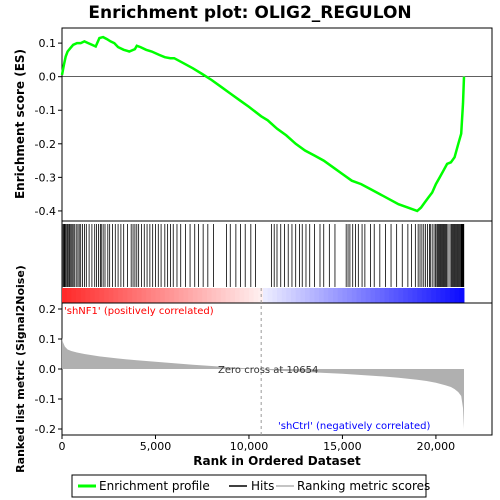 This screenshot has height=500, width=500. Describe the element at coordinates (249, 446) in the screenshot. I see `x-tick-label: 10,000` at that location.